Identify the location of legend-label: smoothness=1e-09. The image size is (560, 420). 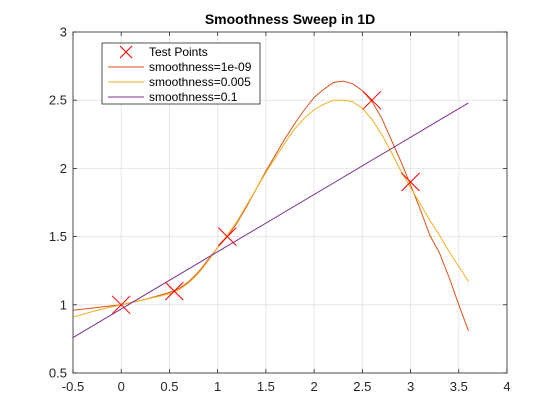
(200, 67).